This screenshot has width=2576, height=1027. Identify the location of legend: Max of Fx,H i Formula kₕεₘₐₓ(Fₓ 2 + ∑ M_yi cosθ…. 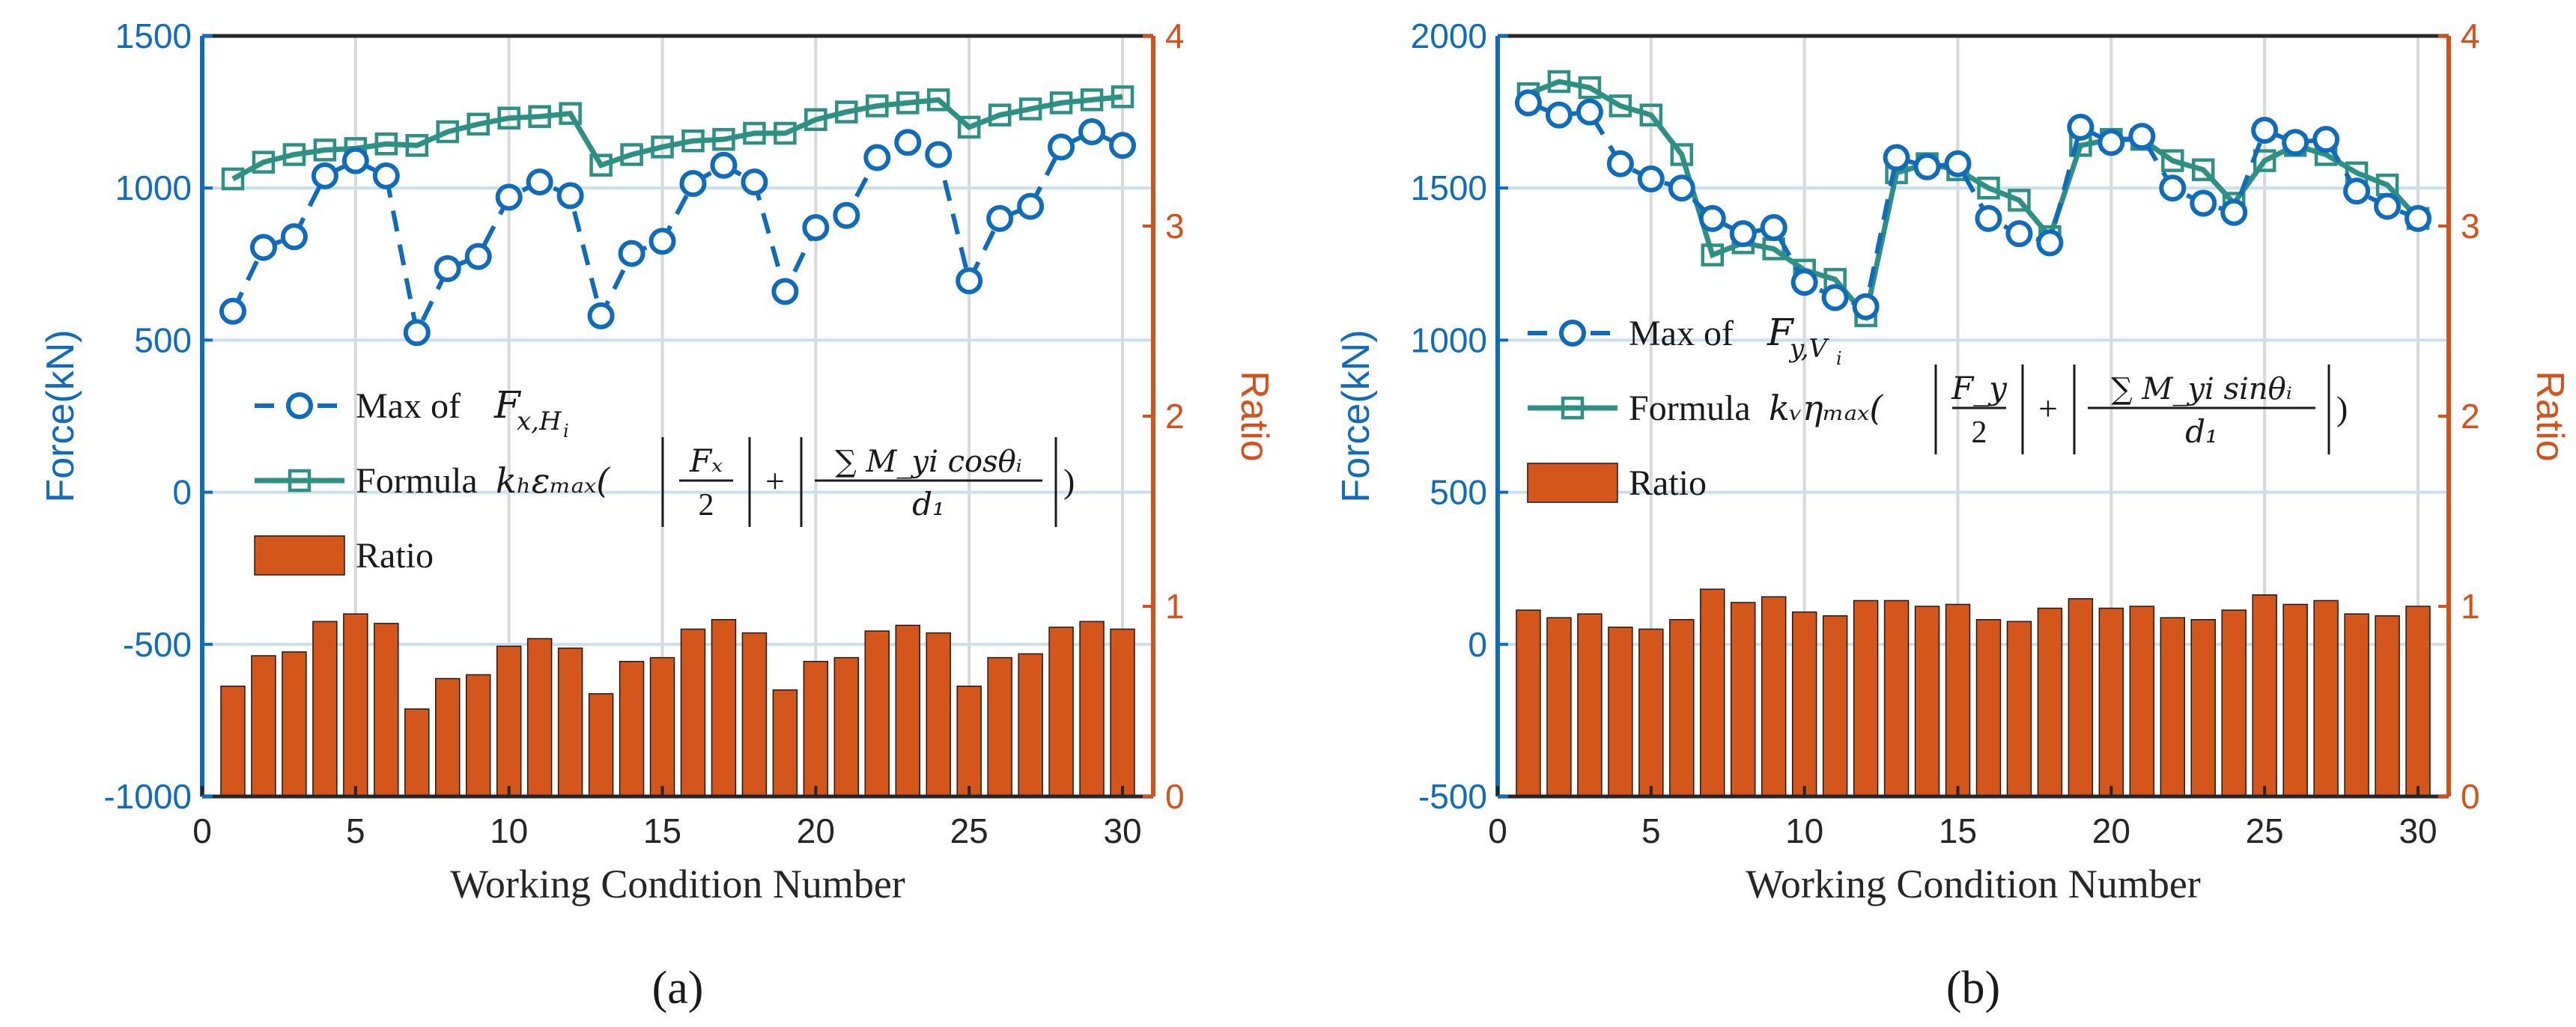
(664, 479).